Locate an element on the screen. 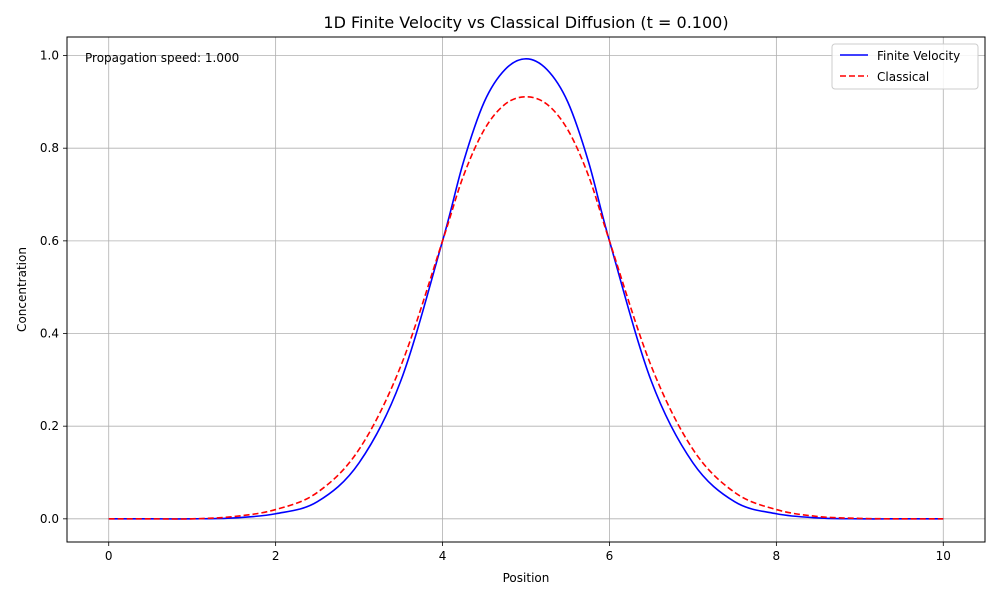  x-tick-label: 0 is located at coordinates (109, 556).